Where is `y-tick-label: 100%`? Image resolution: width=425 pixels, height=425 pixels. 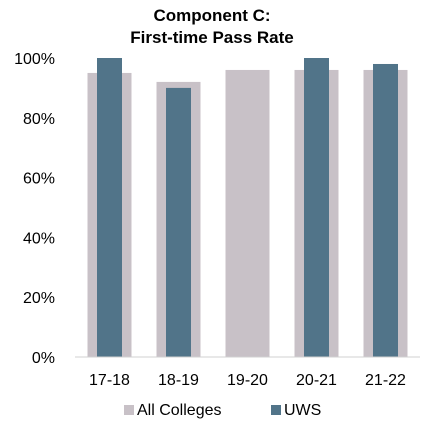
y-tick-label: 100% is located at coordinates (34, 59).